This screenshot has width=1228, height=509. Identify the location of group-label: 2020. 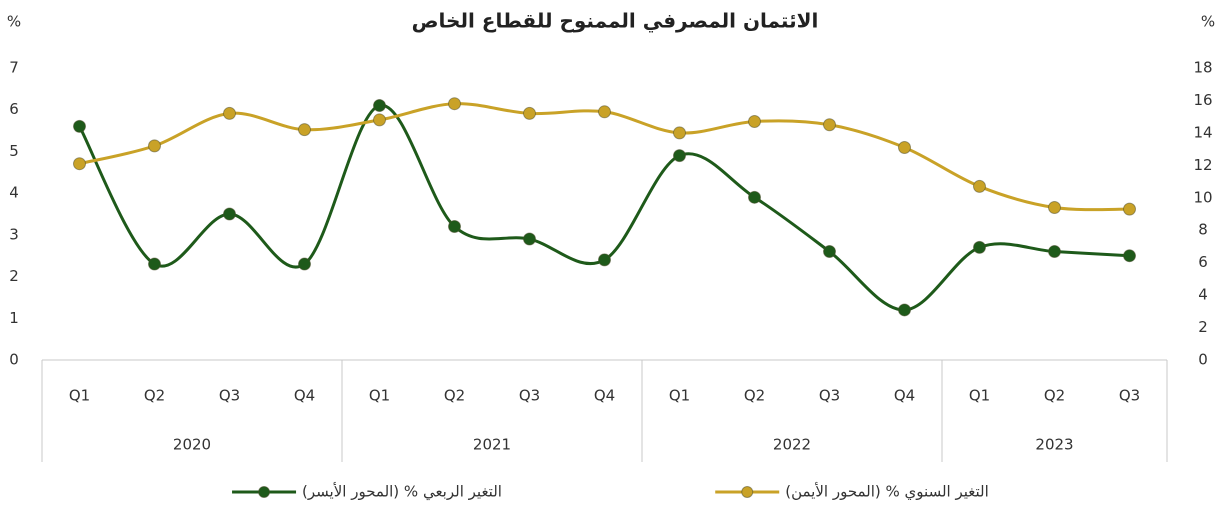
(192, 445).